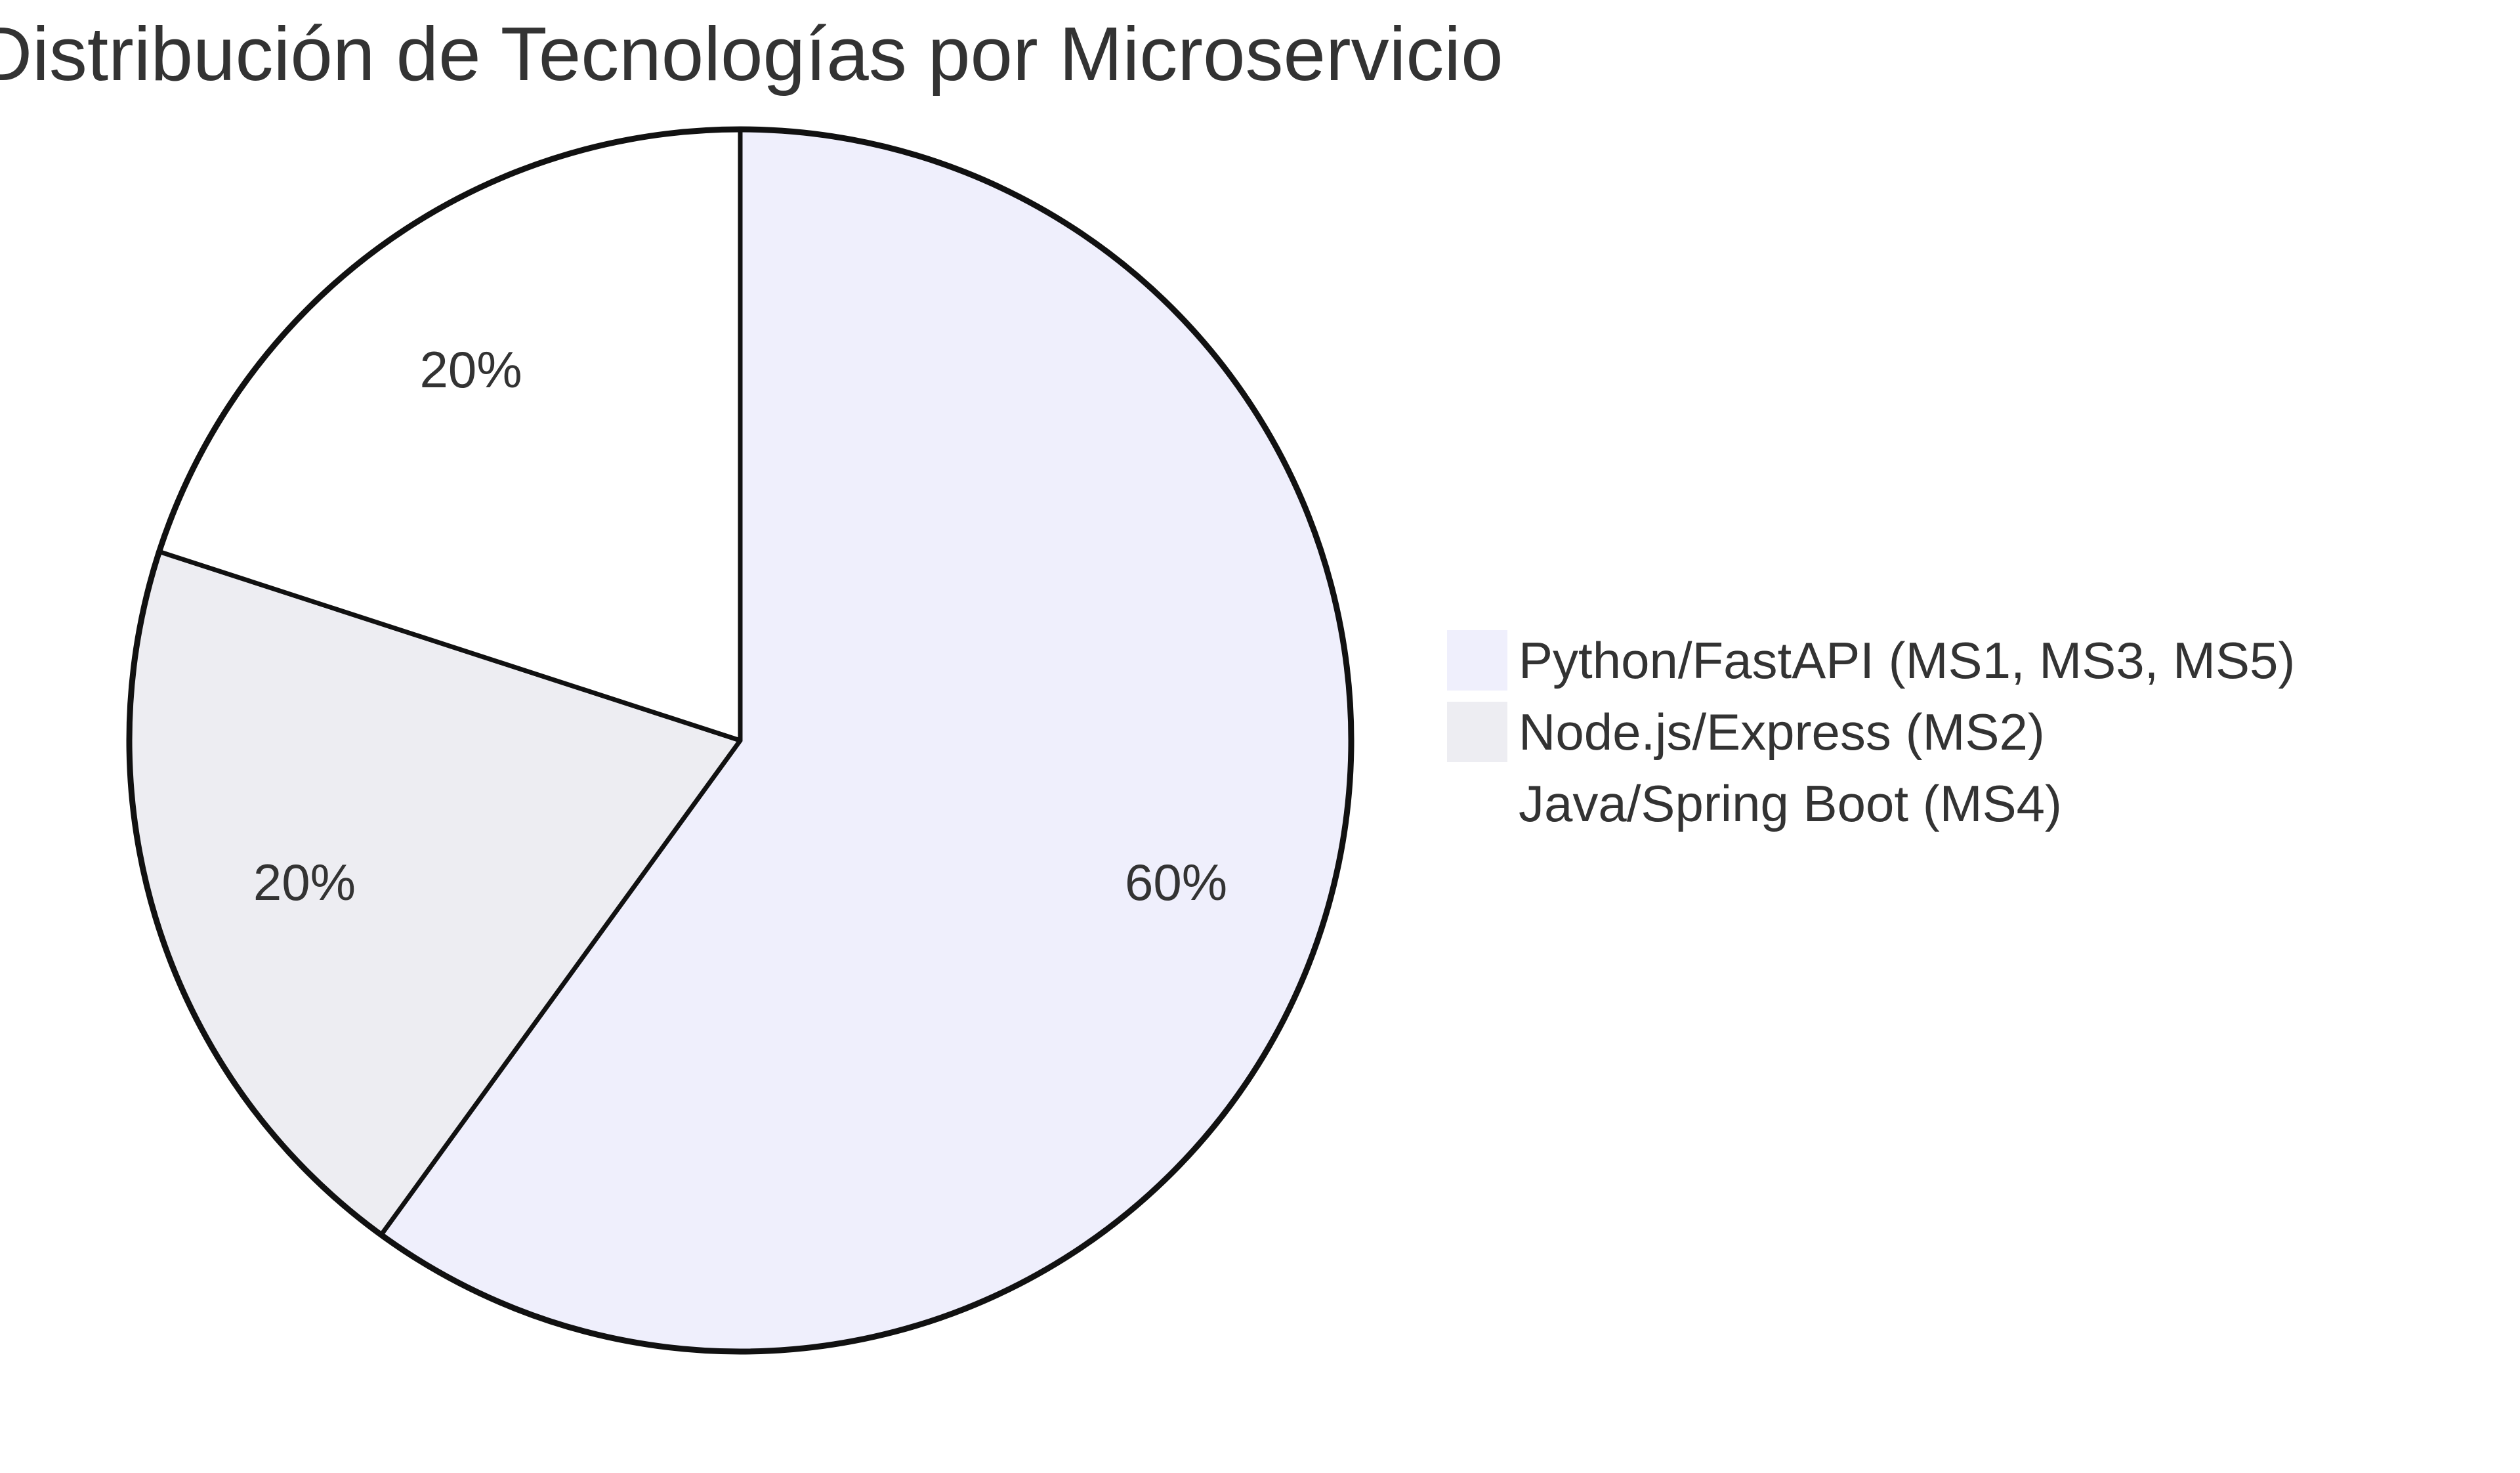 The image size is (2520, 1473). What do you see at coordinates (304, 882) in the screenshot?
I see `slice-data-label-2: 20%` at bounding box center [304, 882].